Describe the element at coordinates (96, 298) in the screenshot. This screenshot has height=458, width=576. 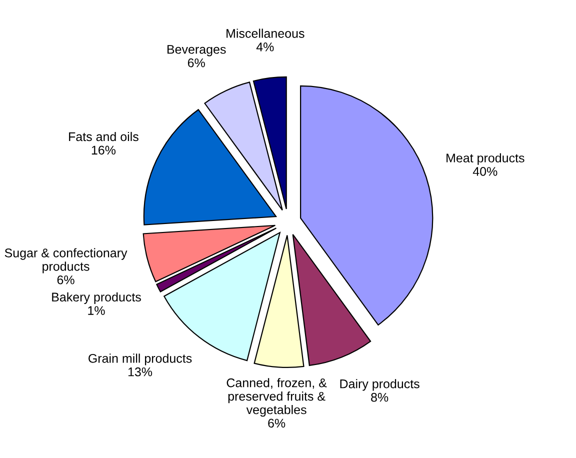
I see `slice-label: Bakery products` at that location.